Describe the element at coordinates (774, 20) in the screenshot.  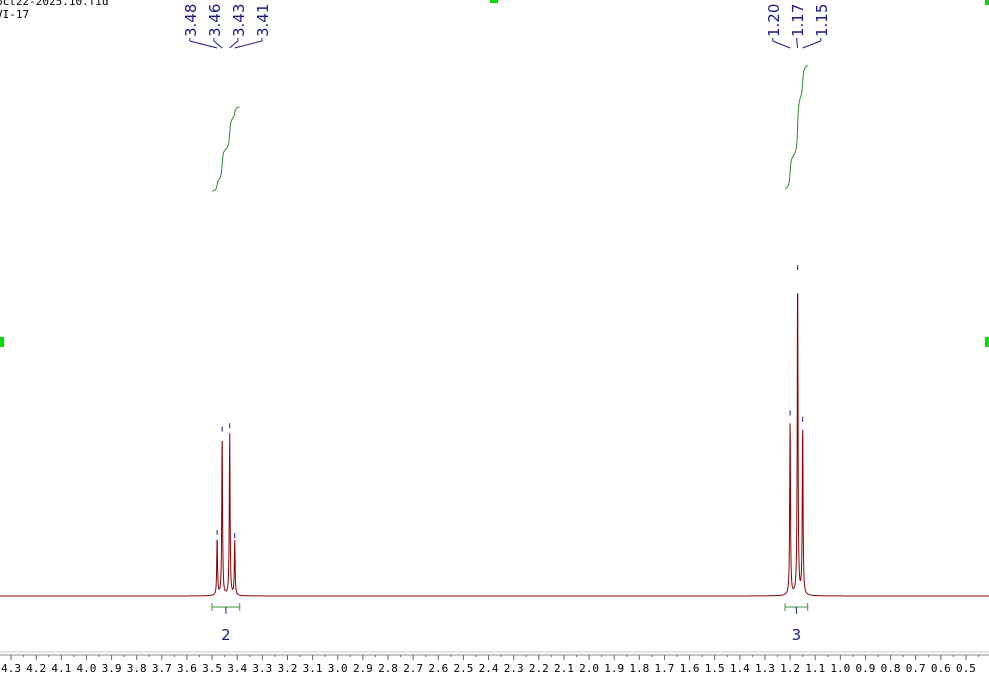
I see `peak-label: 1.20` at that location.